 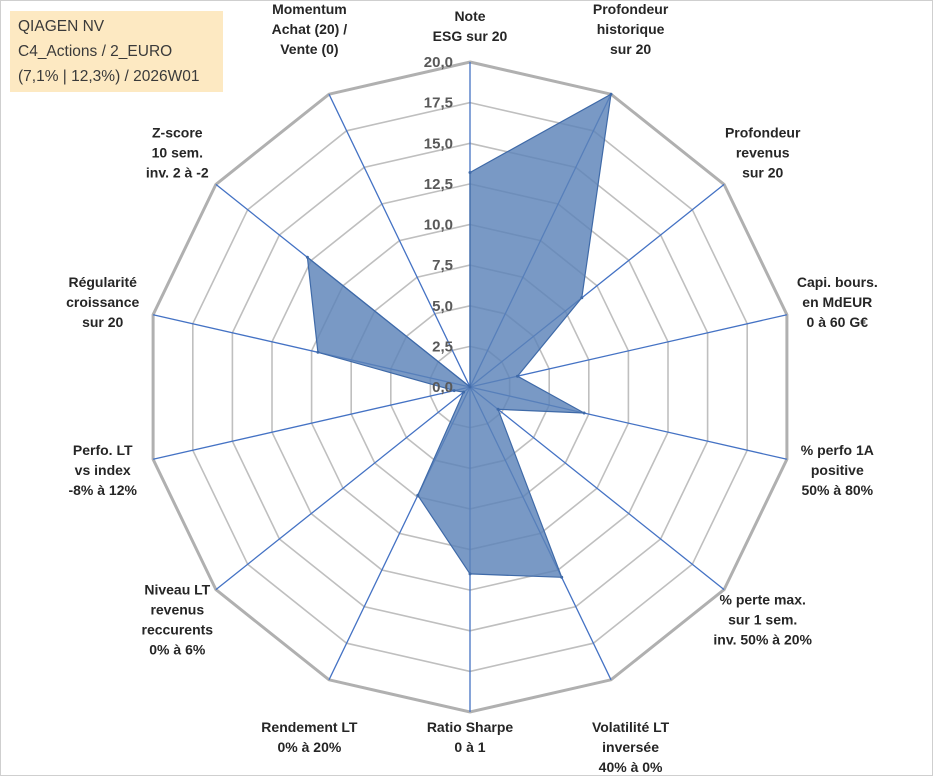 I want to click on axis-label-9: Rendement LT 0% à 20%, so click(x=309, y=737).